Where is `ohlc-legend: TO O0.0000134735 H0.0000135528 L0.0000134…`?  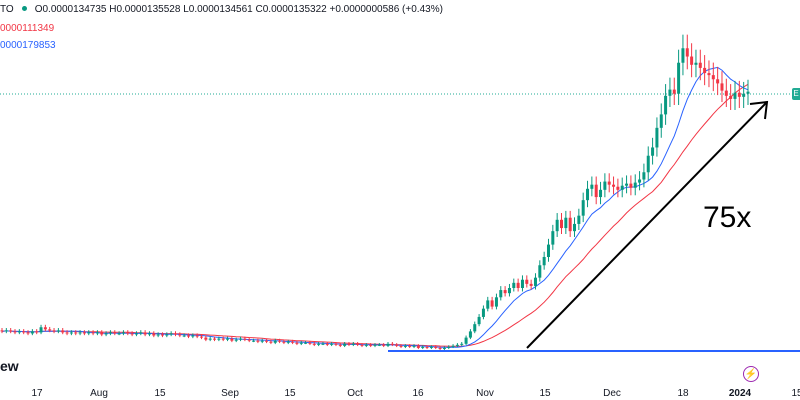 ohlc-legend: TO O0.0000134735 H0.0000135528 L0.0000134… is located at coordinates (221, 9).